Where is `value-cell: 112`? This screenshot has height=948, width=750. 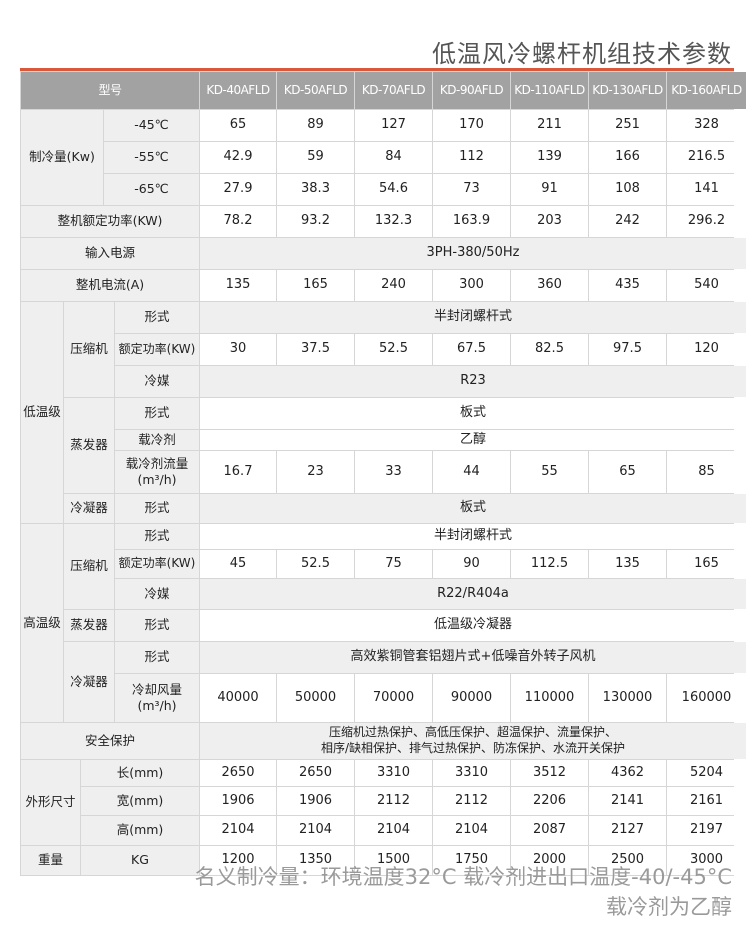 value-cell: 112 is located at coordinates (471, 157).